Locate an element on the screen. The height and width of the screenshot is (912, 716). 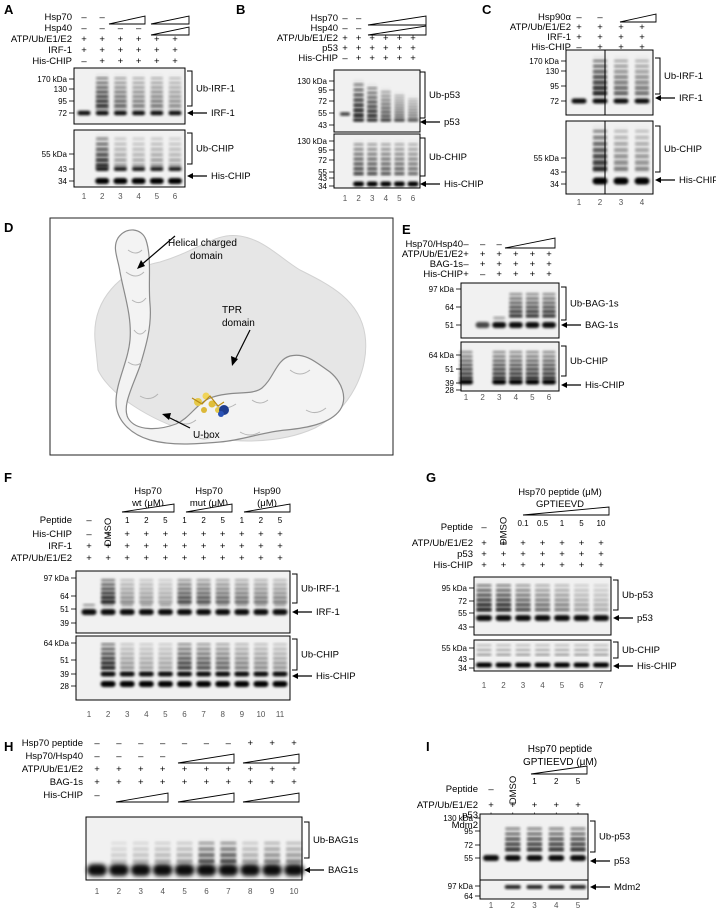
mw-marker: 64 is located at coordinates (449, 307).